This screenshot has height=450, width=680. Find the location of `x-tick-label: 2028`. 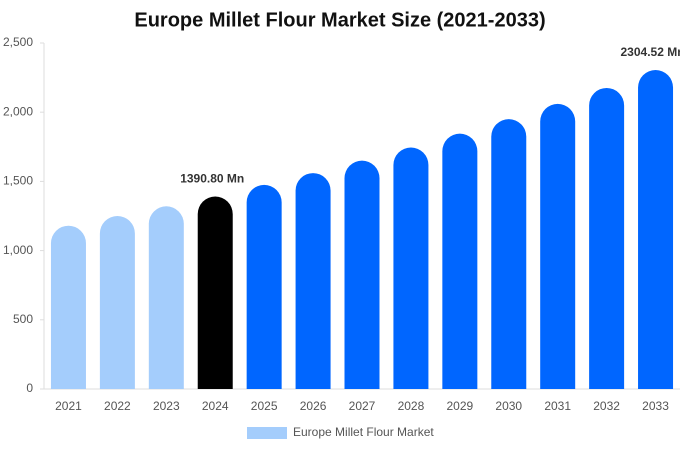

x-tick-label: 2028 is located at coordinates (411, 406).